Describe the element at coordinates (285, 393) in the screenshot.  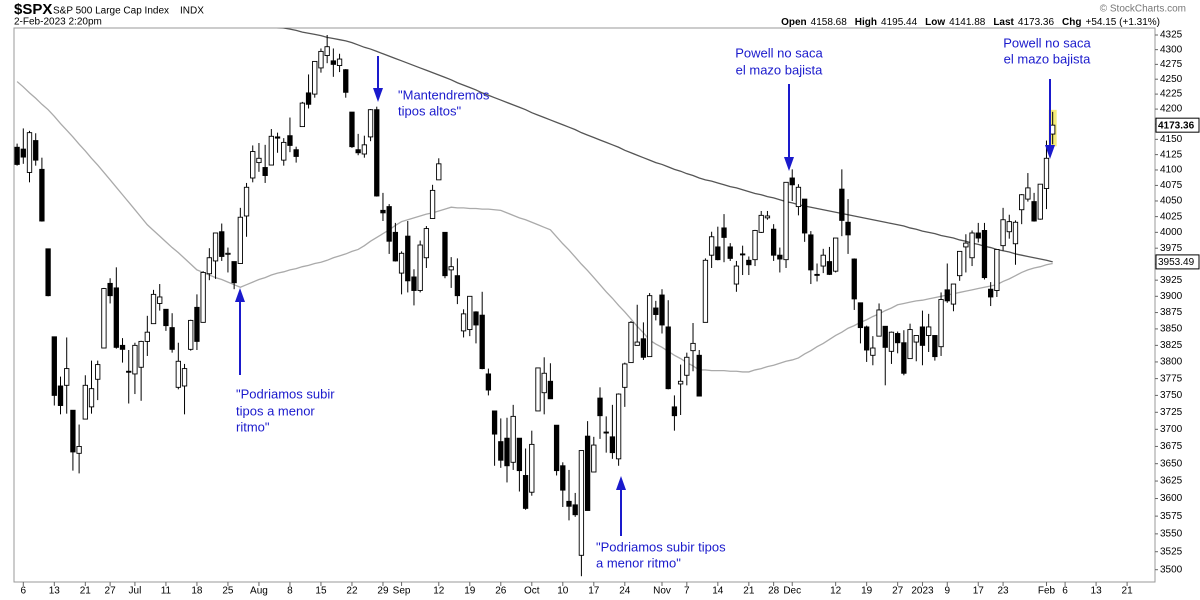
I see `annotation-text: "Podriamos subir` at that location.